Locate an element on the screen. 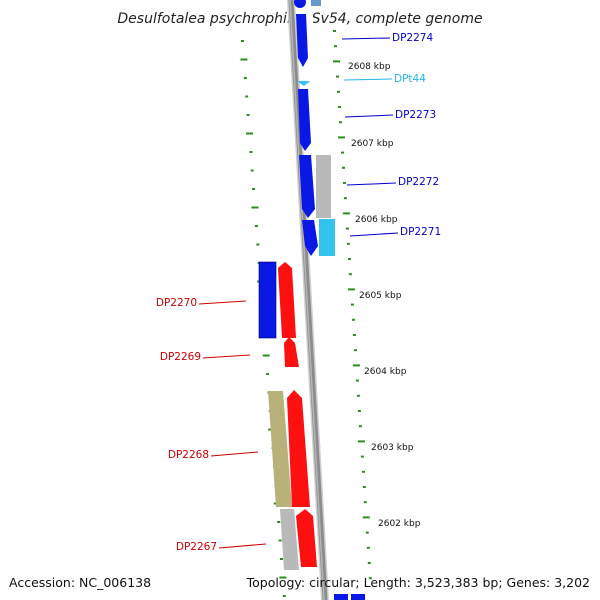 This screenshot has width=600, height=600. gene-feature-top-steel is located at coordinates (316, 3).